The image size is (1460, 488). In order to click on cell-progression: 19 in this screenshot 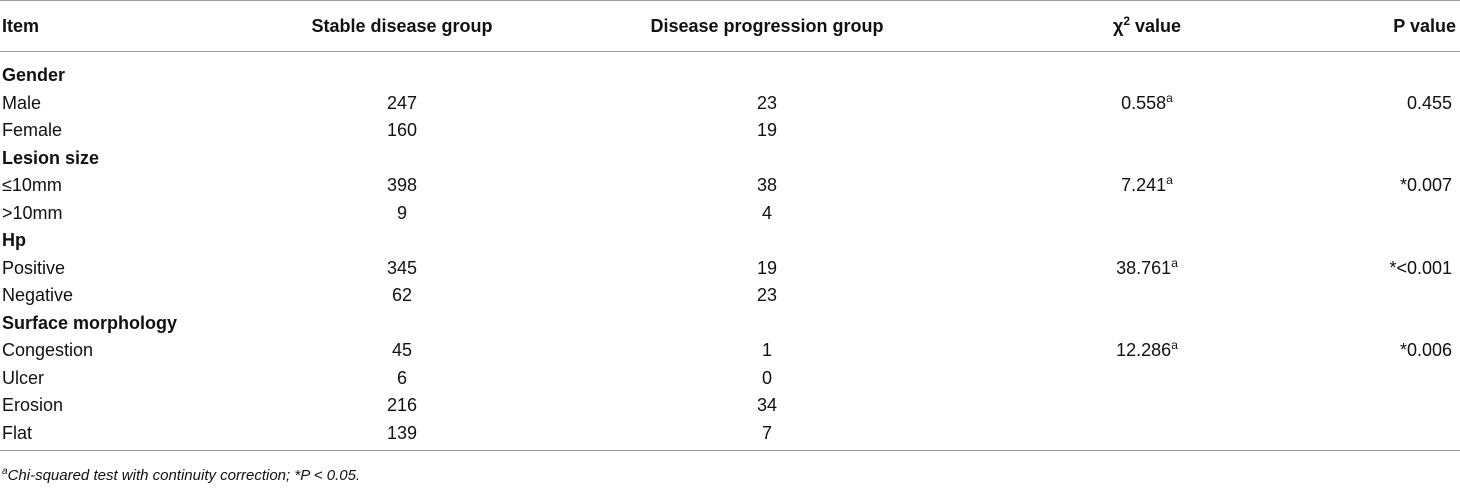, I will do `click(767, 131)`.